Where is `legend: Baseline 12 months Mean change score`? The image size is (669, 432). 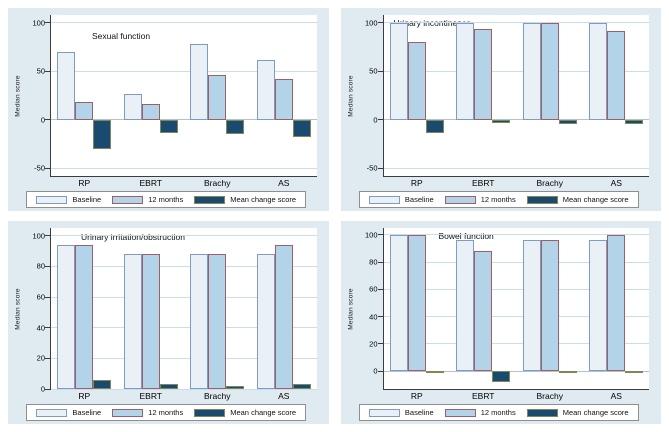 legend: Baseline 12 months Mean change score is located at coordinates (166, 412).